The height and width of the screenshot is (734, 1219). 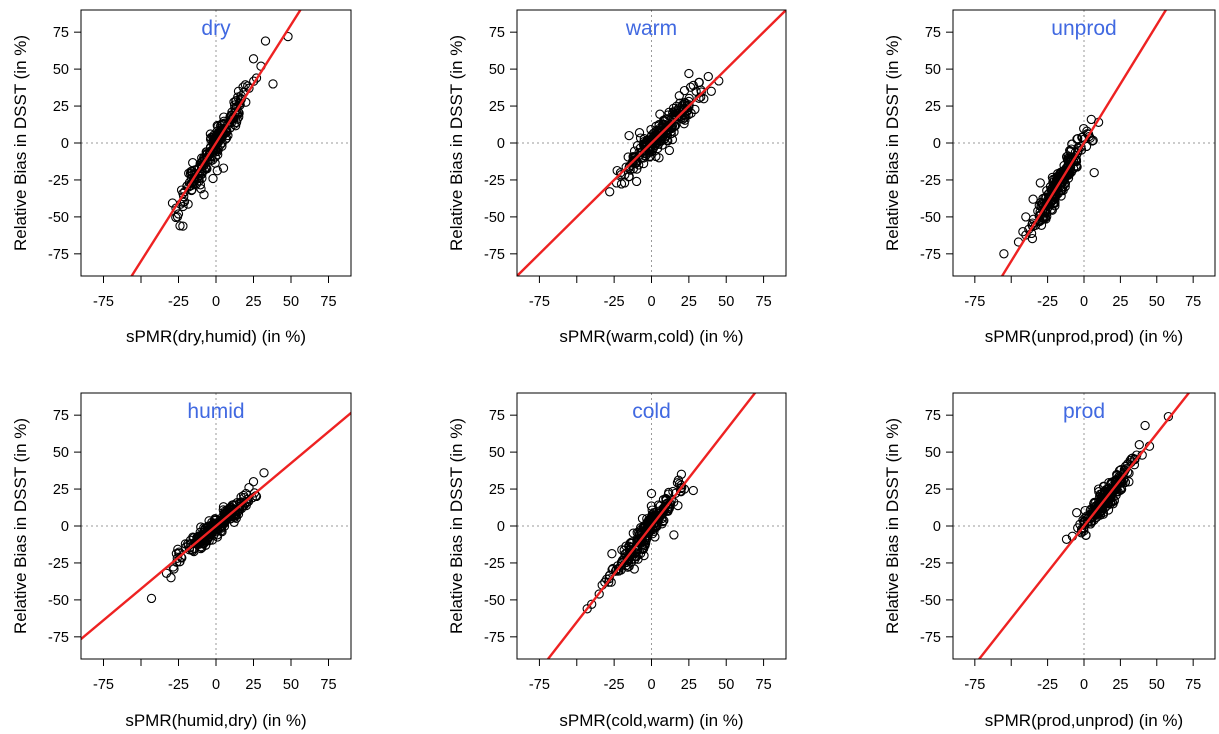 What do you see at coordinates (215, 411) in the screenshot?
I see `panel-title: humid` at bounding box center [215, 411].